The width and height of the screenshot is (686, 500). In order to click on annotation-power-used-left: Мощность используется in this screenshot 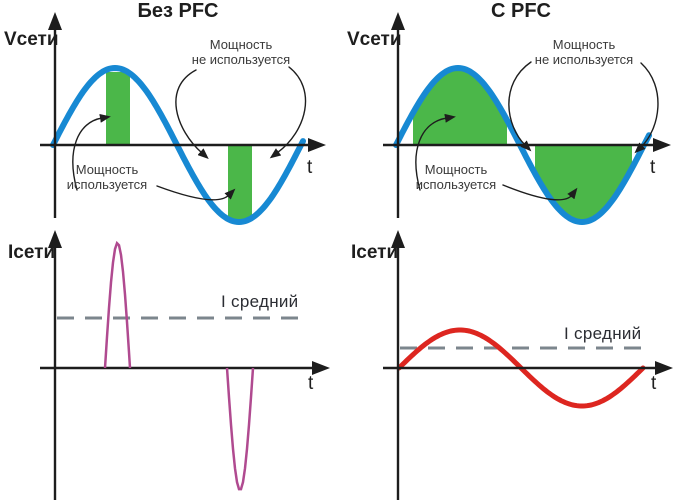, I will do `click(107, 177)`.